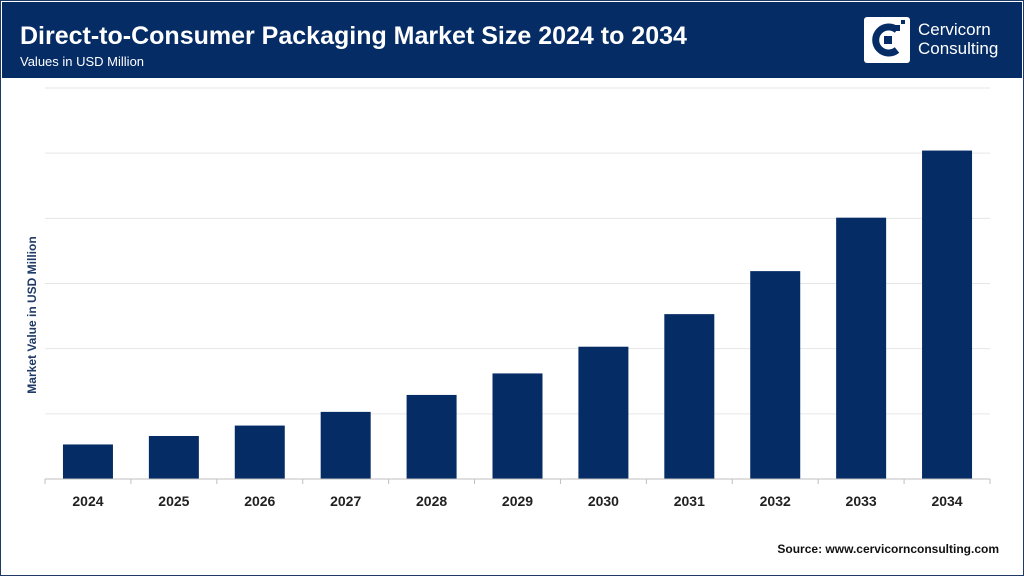 This screenshot has height=576, width=1024. I want to click on x-tick-label-2028: 2028, so click(431, 501).